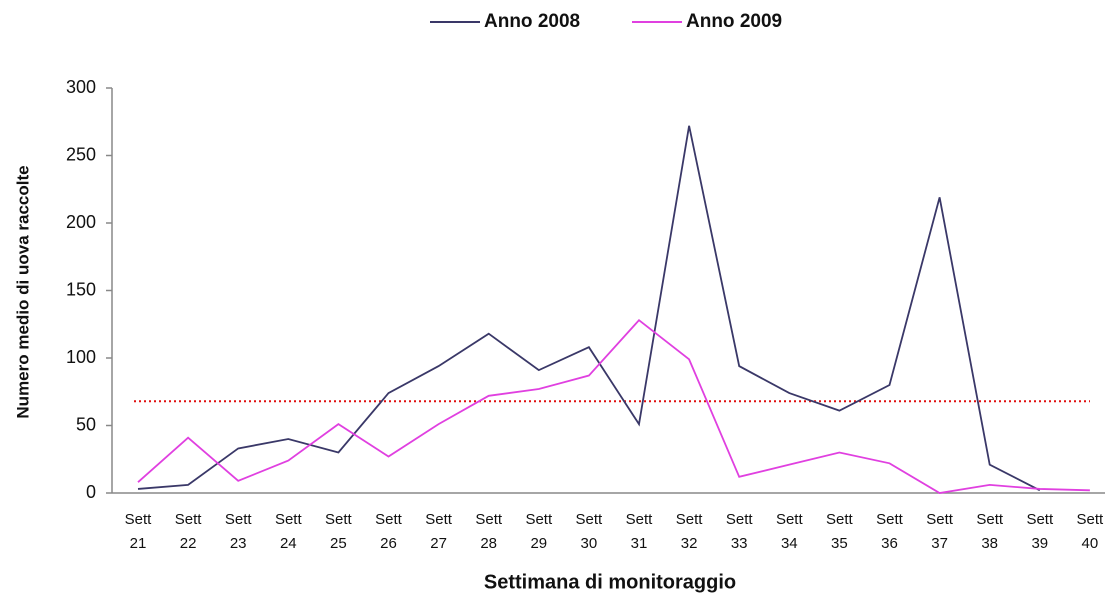 Image resolution: width=1112 pixels, height=600 pixels. What do you see at coordinates (338, 531) in the screenshot?
I see `x-tick-label: Sett 25` at bounding box center [338, 531].